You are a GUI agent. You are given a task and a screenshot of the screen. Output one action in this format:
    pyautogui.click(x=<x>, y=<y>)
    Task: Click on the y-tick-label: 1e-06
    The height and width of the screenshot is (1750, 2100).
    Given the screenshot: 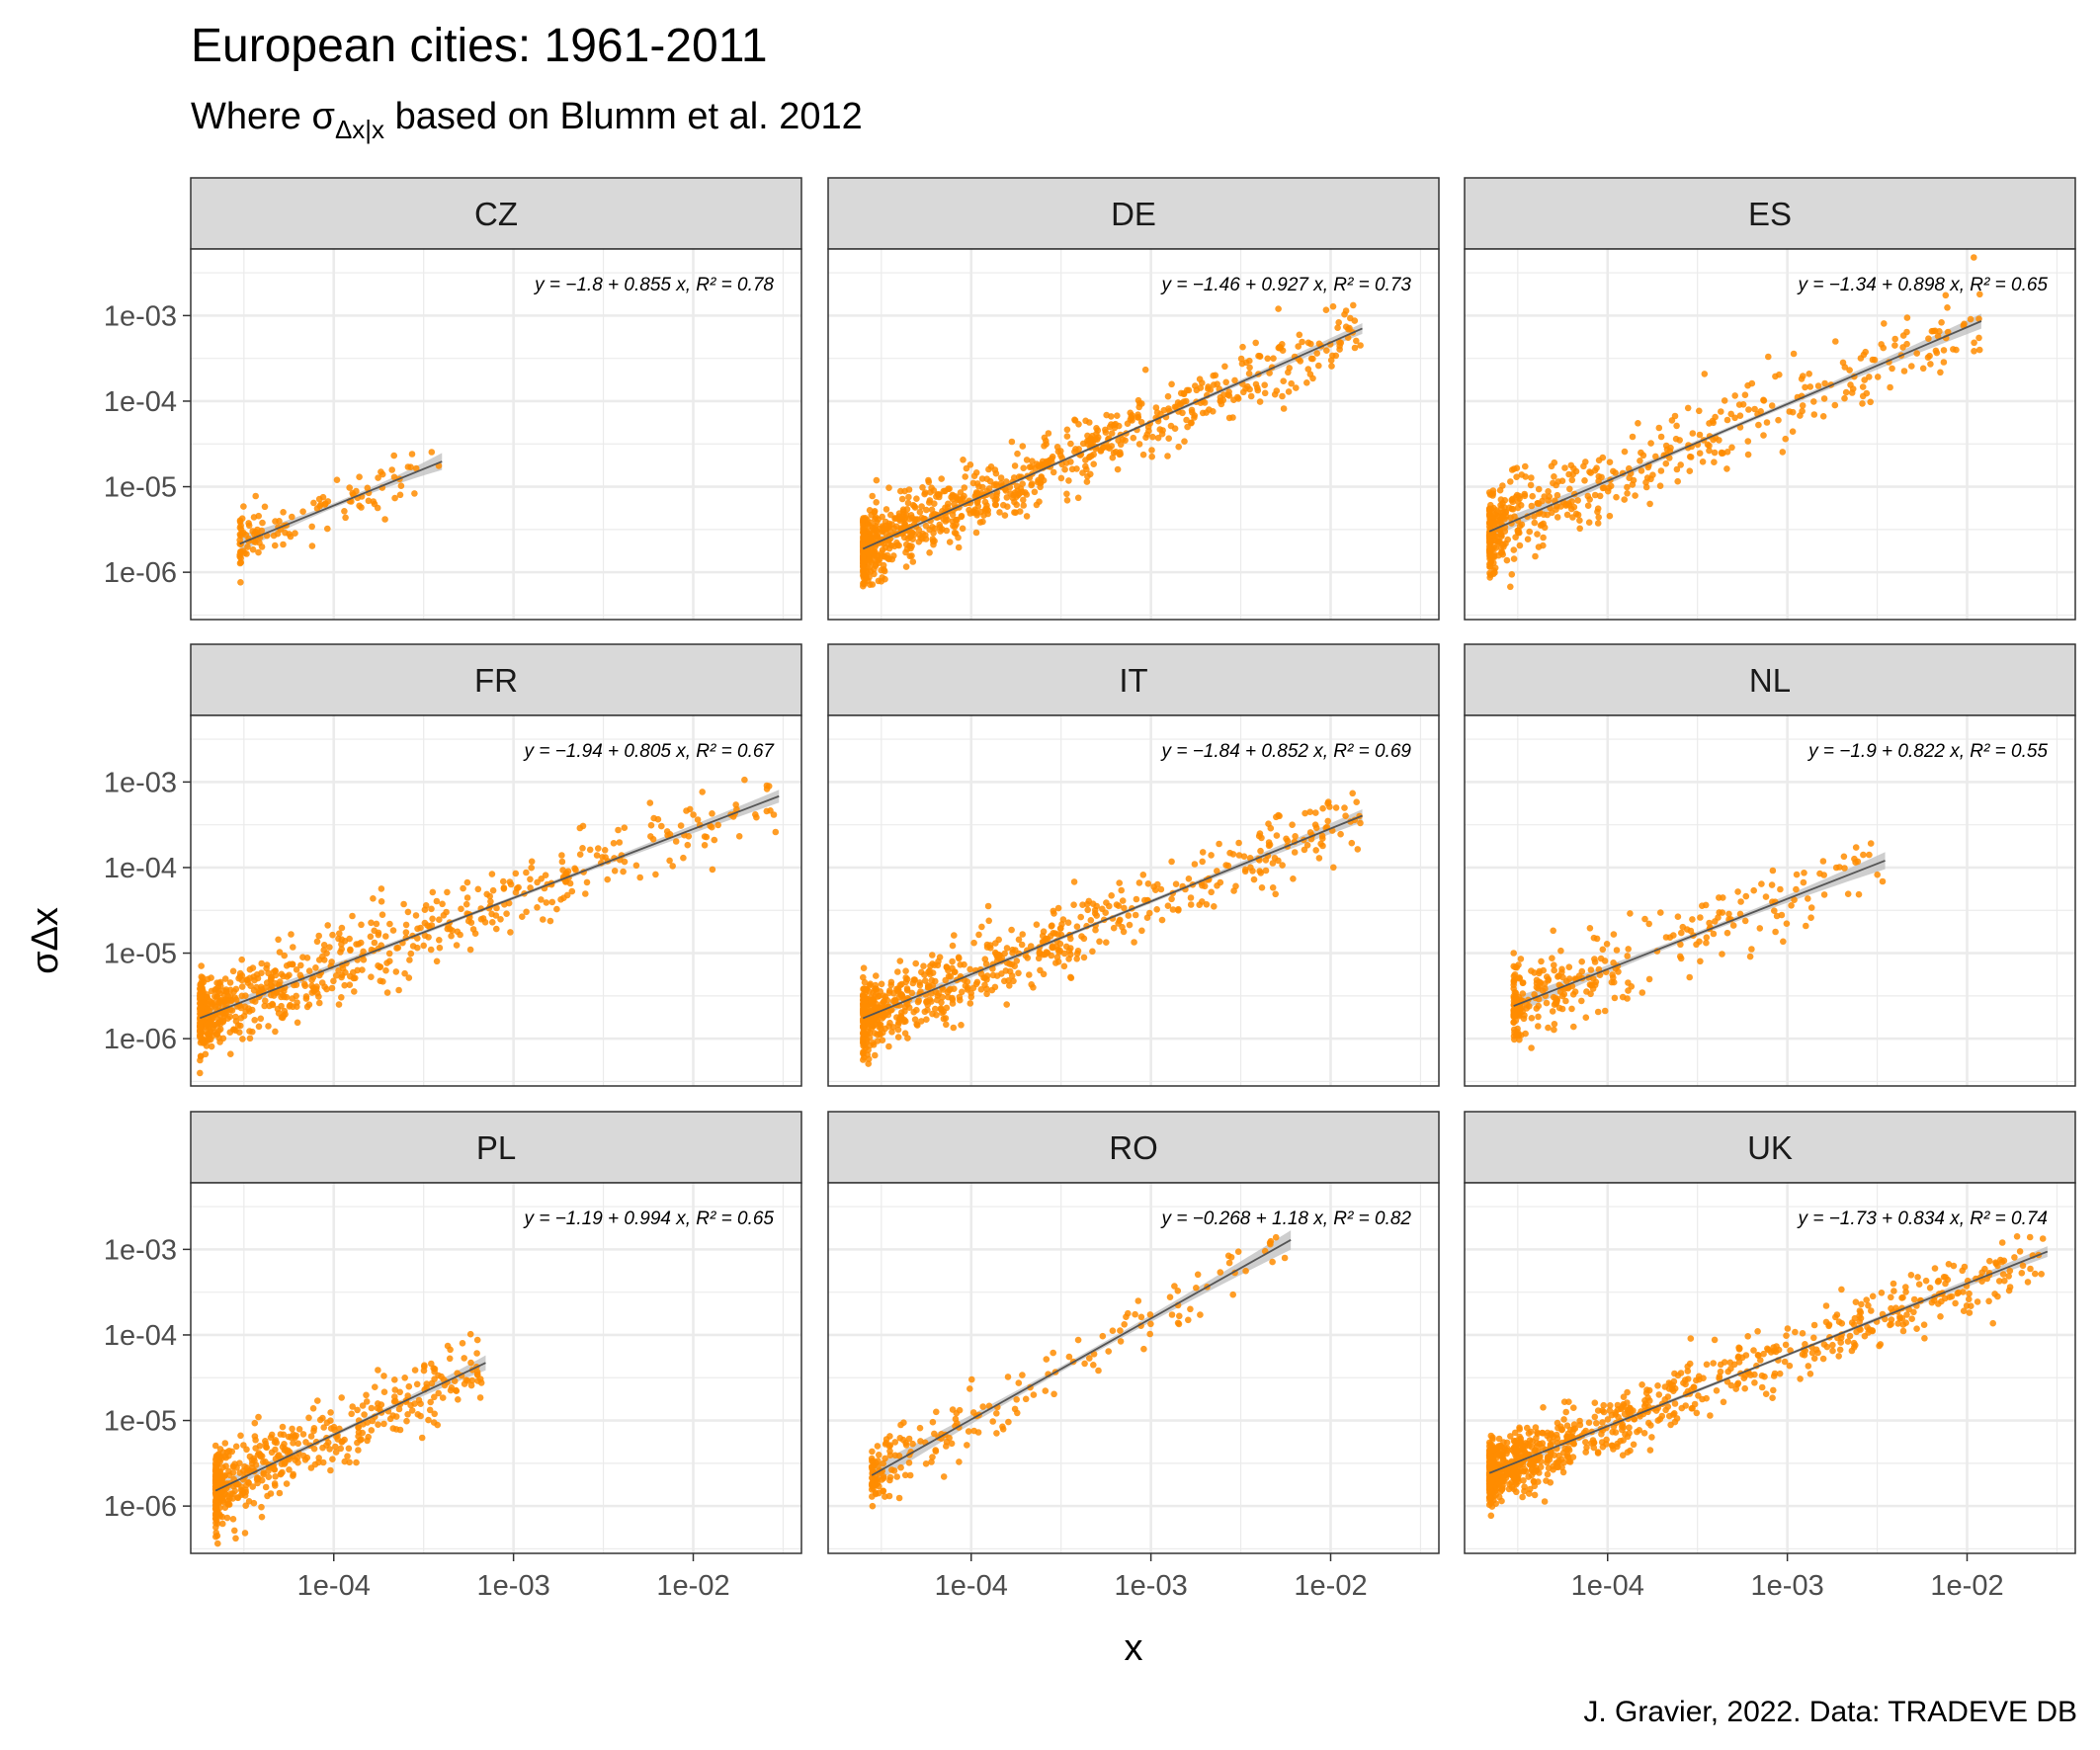 What is the action you would take?
    pyautogui.click(x=140, y=1039)
    